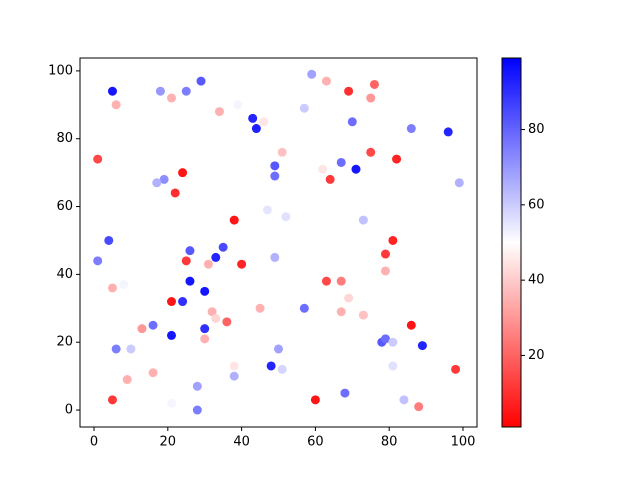  I want to click on x-tick-label: 40, so click(241, 442).